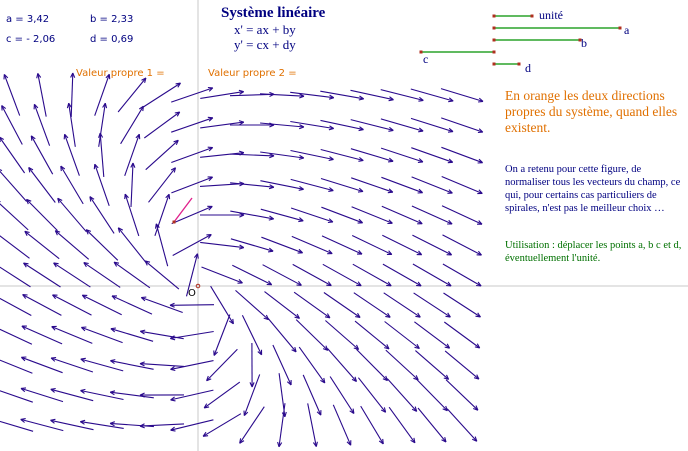 The height and width of the screenshot is (451, 688). What do you see at coordinates (457, 52) in the screenshot?
I see `segment-c` at bounding box center [457, 52].